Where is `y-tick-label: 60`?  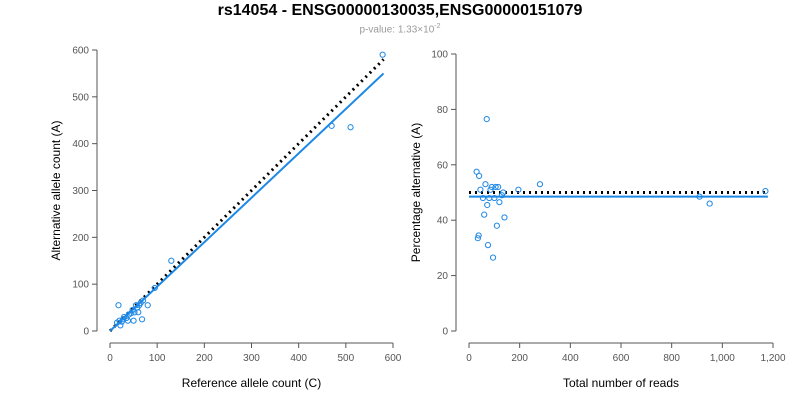
y-tick-label: 60 is located at coordinates (443, 165).